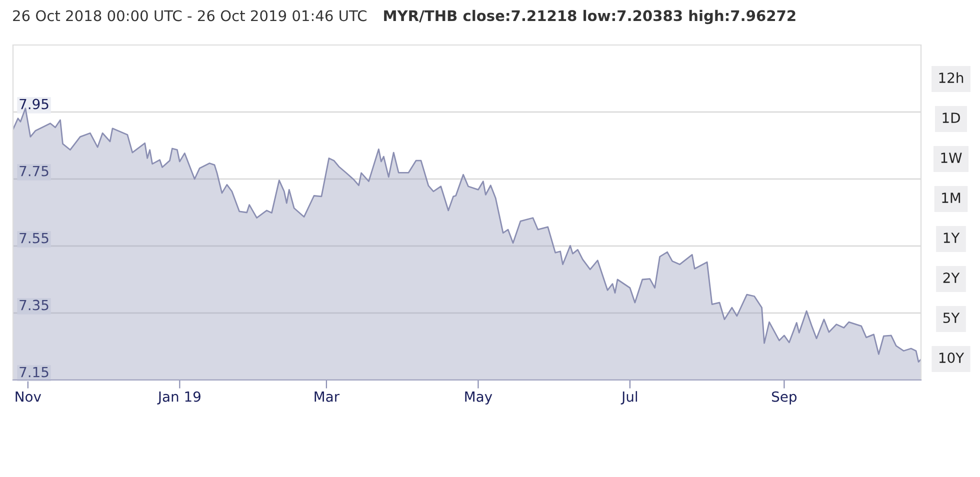 This screenshot has height=477, width=980. I want to click on text: 1W, so click(951, 157).